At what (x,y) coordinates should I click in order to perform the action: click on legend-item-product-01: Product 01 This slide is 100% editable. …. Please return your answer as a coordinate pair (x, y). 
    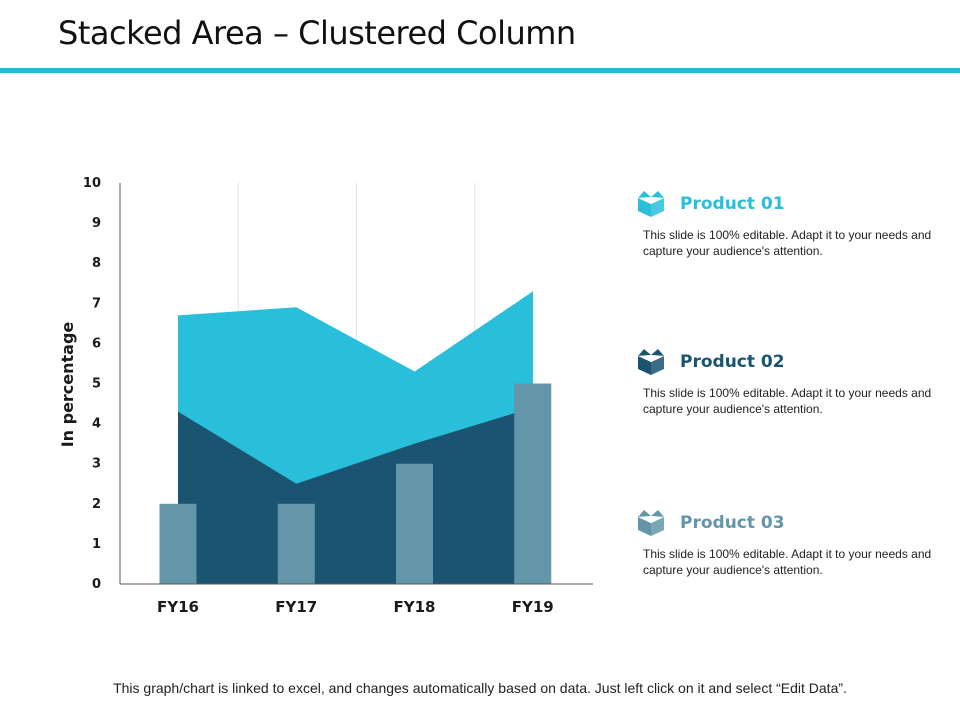
    Looking at the image, I should click on (788, 224).